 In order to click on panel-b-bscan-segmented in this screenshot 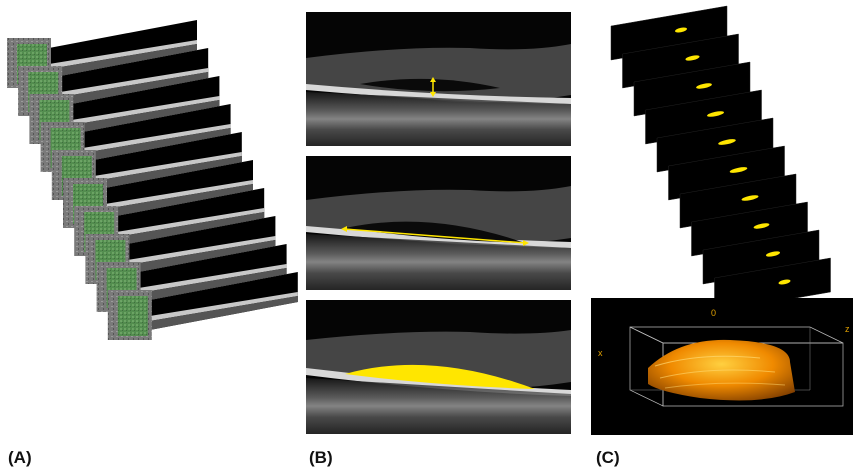, I will do `click(438, 367)`.